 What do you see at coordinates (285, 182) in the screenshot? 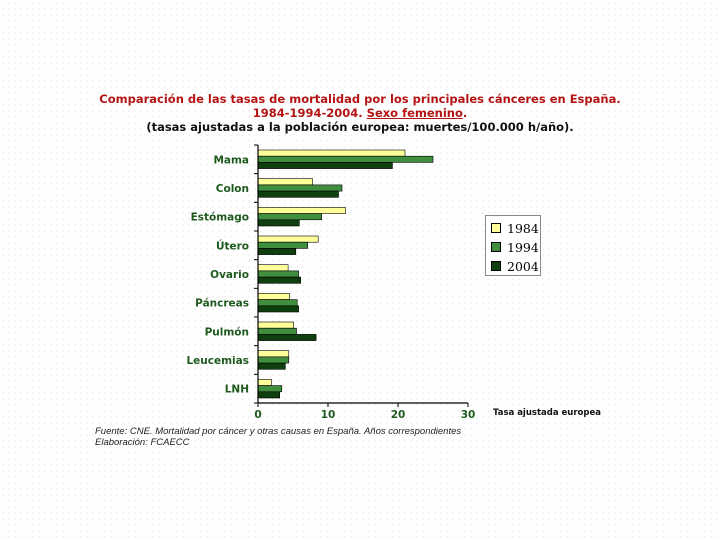
I see `bar-colon-1984` at bounding box center [285, 182].